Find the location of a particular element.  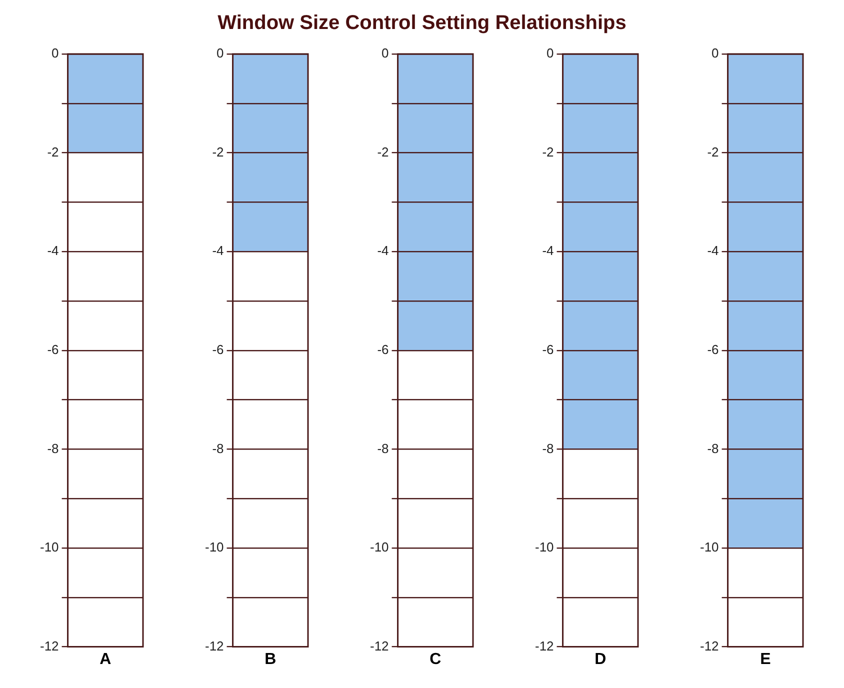

x-tick-label: D is located at coordinates (600, 659).